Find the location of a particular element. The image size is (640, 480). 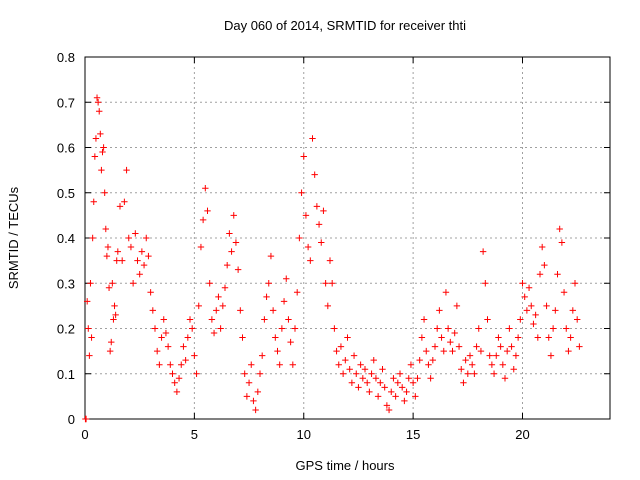

y-tick-label: 0.7 is located at coordinates (66, 102).